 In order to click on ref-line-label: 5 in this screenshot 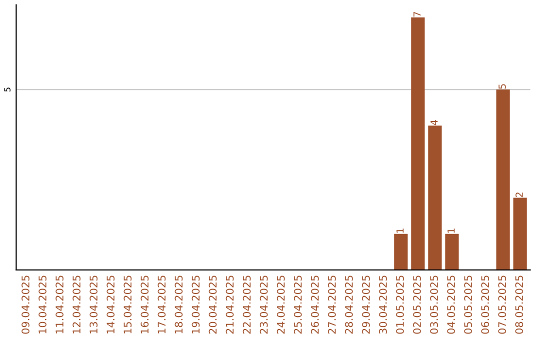, I will do `click(7, 90)`.